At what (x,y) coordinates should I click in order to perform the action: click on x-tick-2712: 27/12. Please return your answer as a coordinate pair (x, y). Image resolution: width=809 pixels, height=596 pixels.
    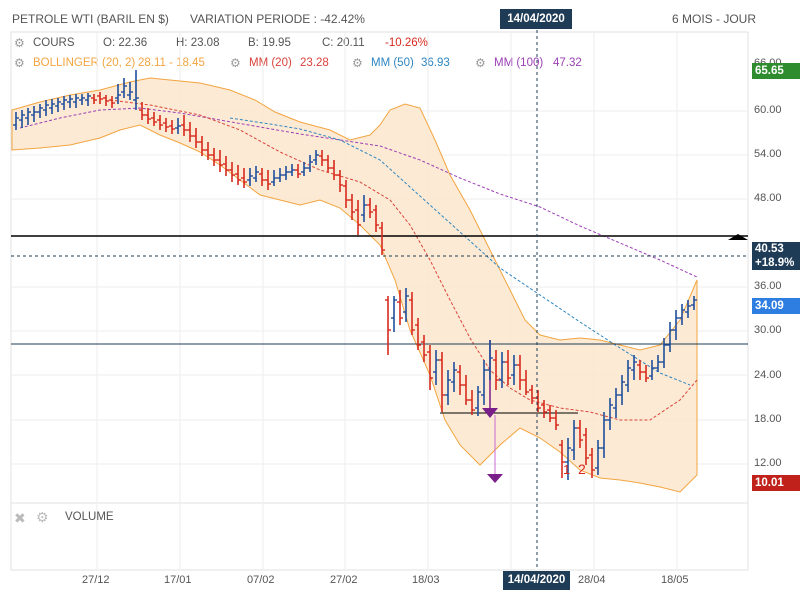
    Looking at the image, I should click on (96, 580).